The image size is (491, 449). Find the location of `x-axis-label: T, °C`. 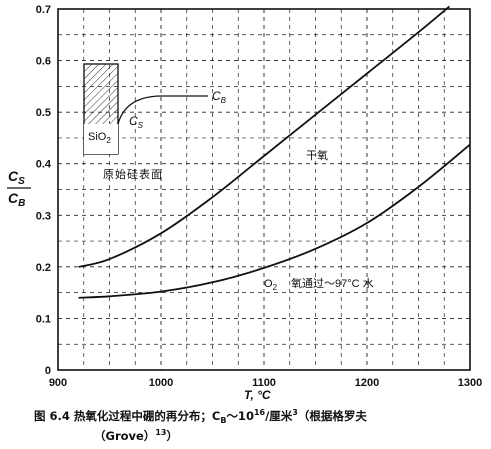

x-axis-label: T, °C is located at coordinates (257, 395).